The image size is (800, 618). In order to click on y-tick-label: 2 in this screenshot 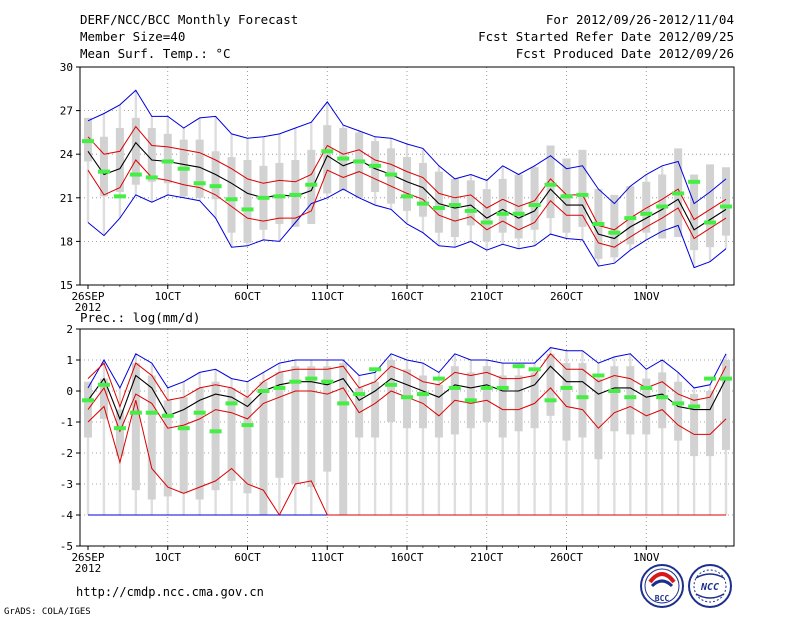, I will do `click(69, 329)`.